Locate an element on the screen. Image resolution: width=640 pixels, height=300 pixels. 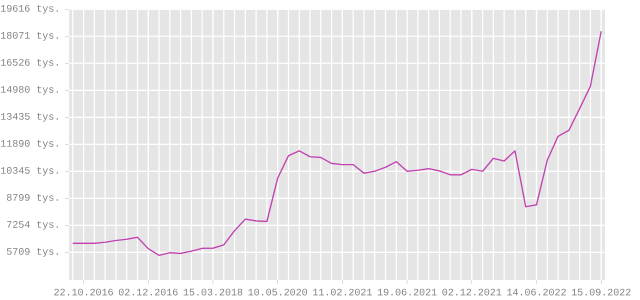
x-tick-label: 22.10.2016 is located at coordinates (83, 292).